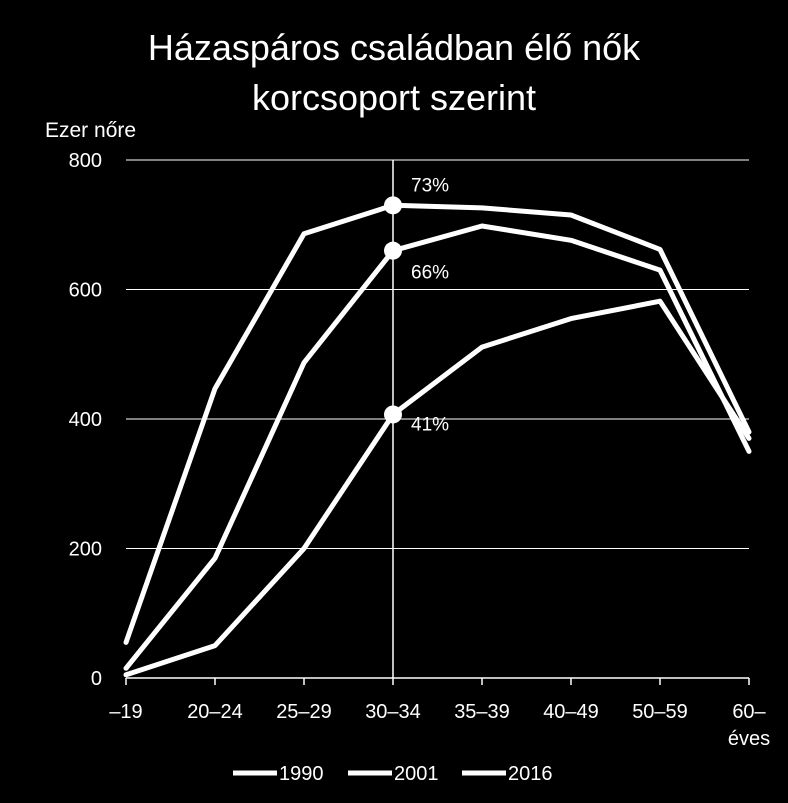 The image size is (788, 803). What do you see at coordinates (530, 774) in the screenshot?
I see `legend-label-2016: 2016` at bounding box center [530, 774].